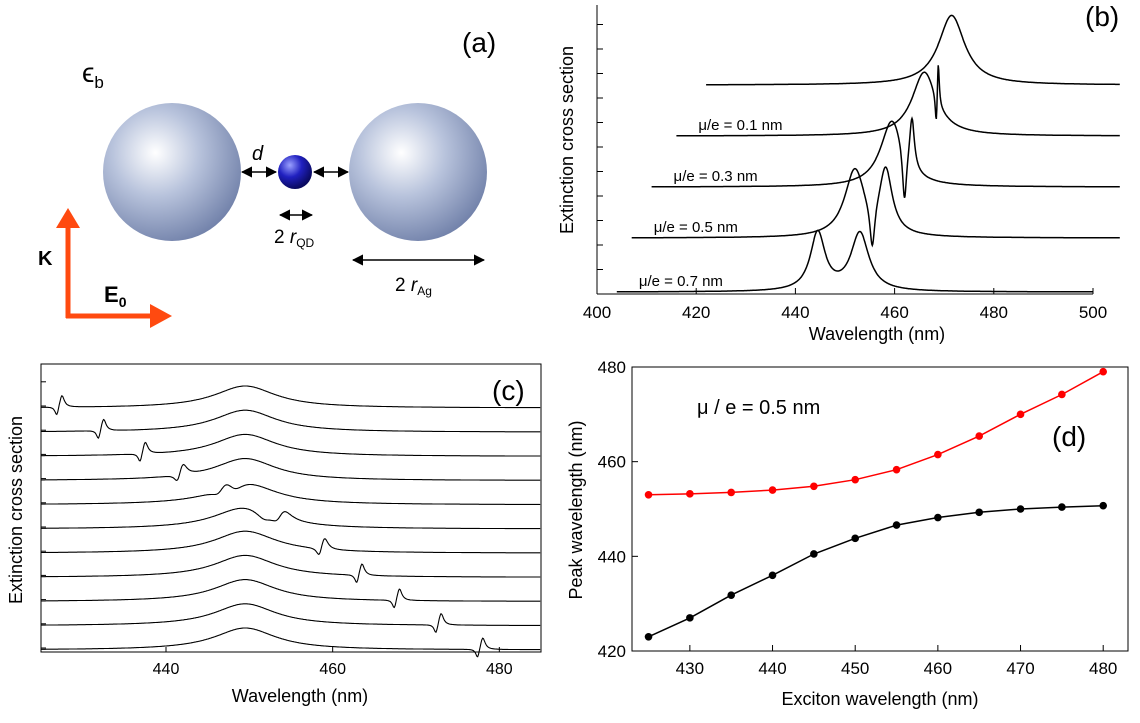 This screenshot has height=723, width=1140. What do you see at coordinates (758, 408) in the screenshot?
I see `panel-d-annotation: μ / e = 0.5 nm` at bounding box center [758, 408].